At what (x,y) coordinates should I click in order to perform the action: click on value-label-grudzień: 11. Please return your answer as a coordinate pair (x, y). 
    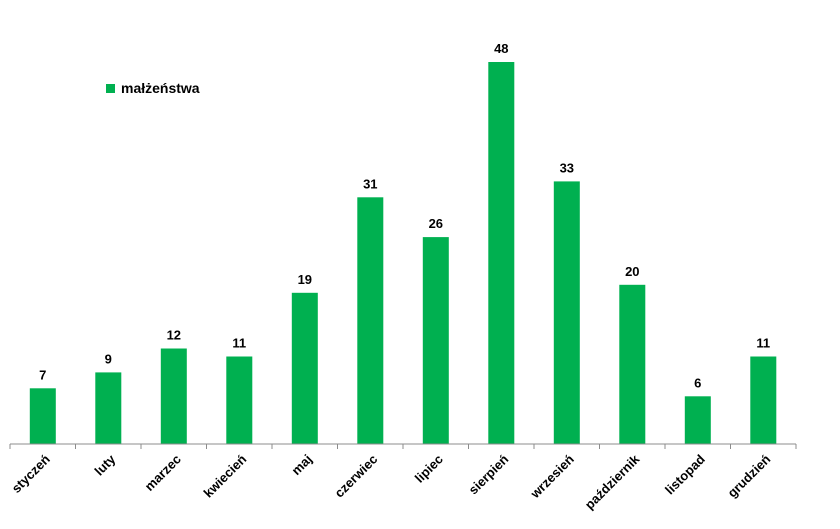
    Looking at the image, I should click on (763, 343).